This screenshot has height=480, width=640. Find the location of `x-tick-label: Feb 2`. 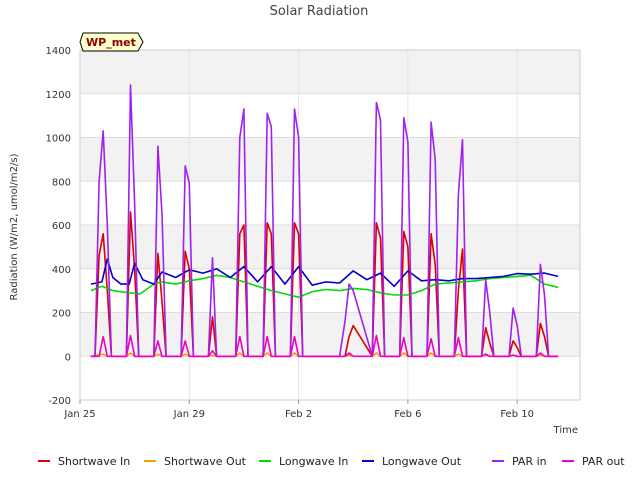

x-tick-label: Feb 2 is located at coordinates (298, 414).